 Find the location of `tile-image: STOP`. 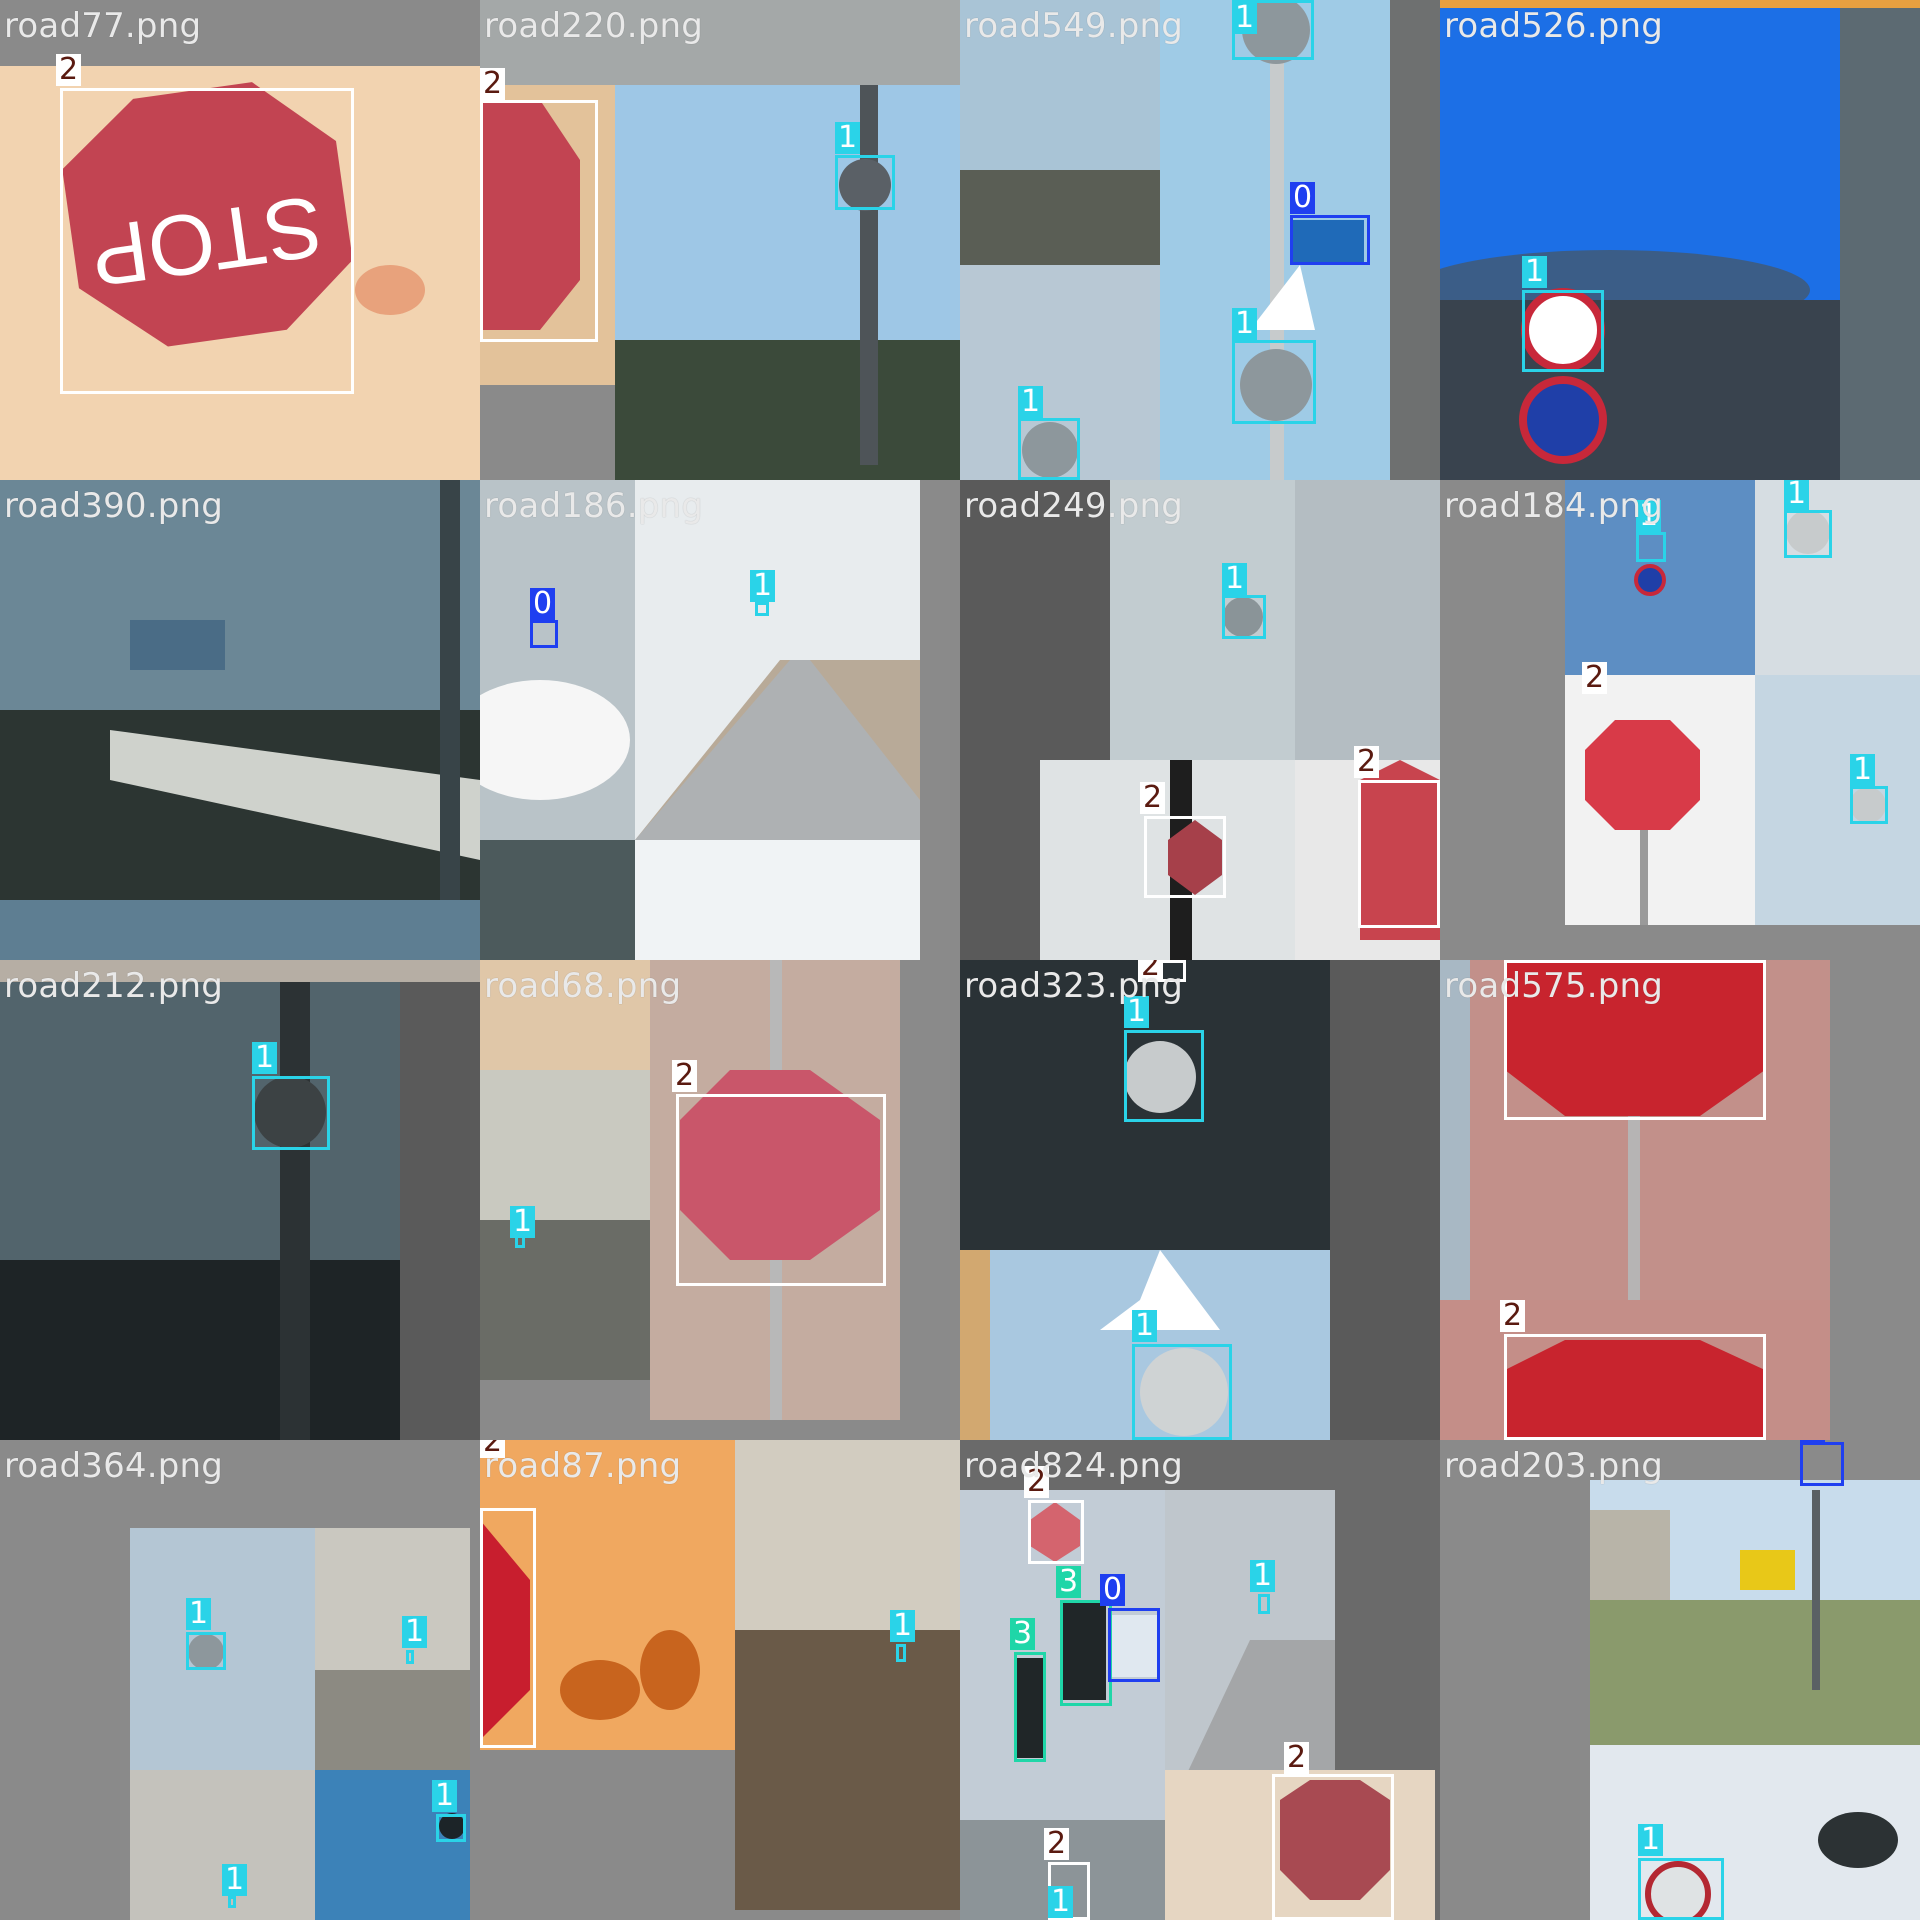

tile-image: STOP is located at coordinates (240, 240).